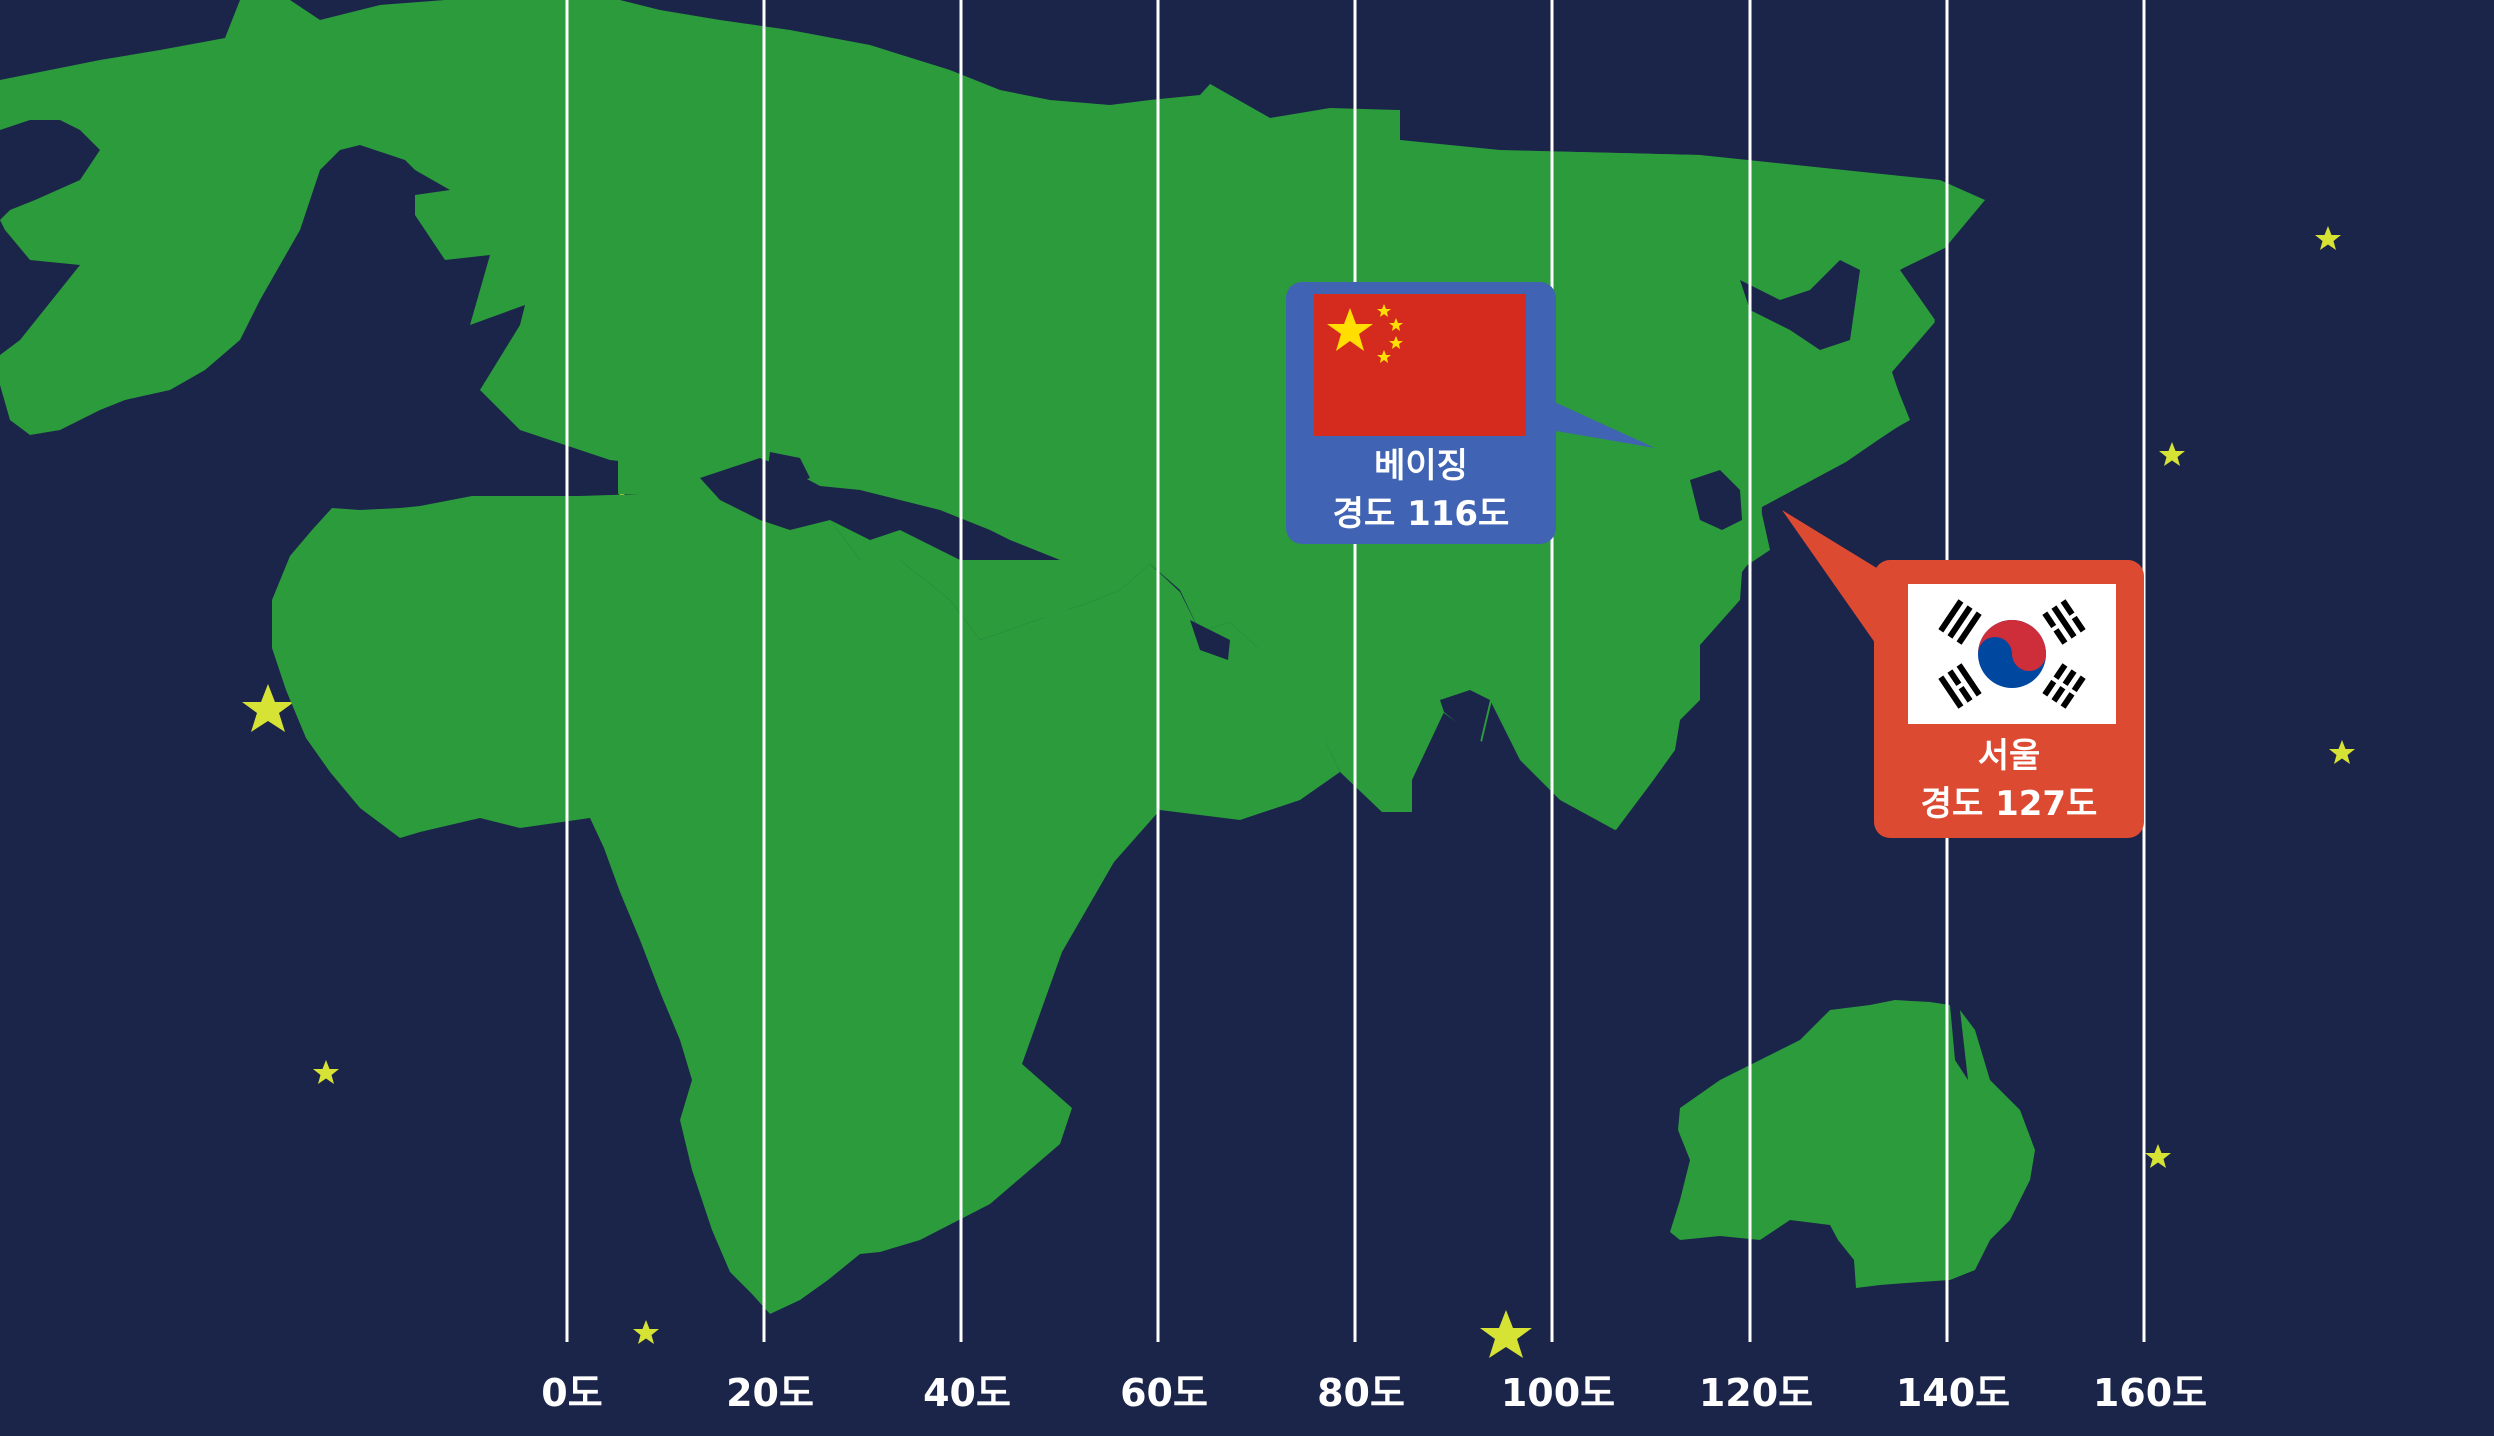  I want to click on meridian-label-40: 40도, so click(967, 1393).